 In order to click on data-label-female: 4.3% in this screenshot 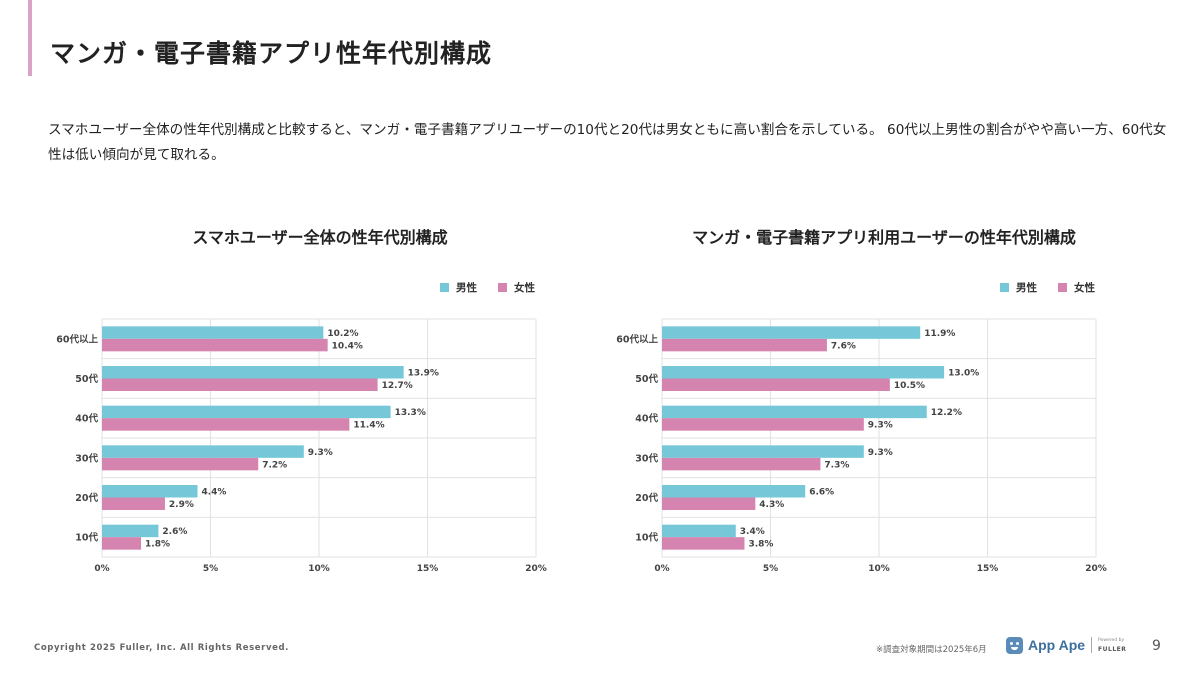, I will do `click(771, 505)`.